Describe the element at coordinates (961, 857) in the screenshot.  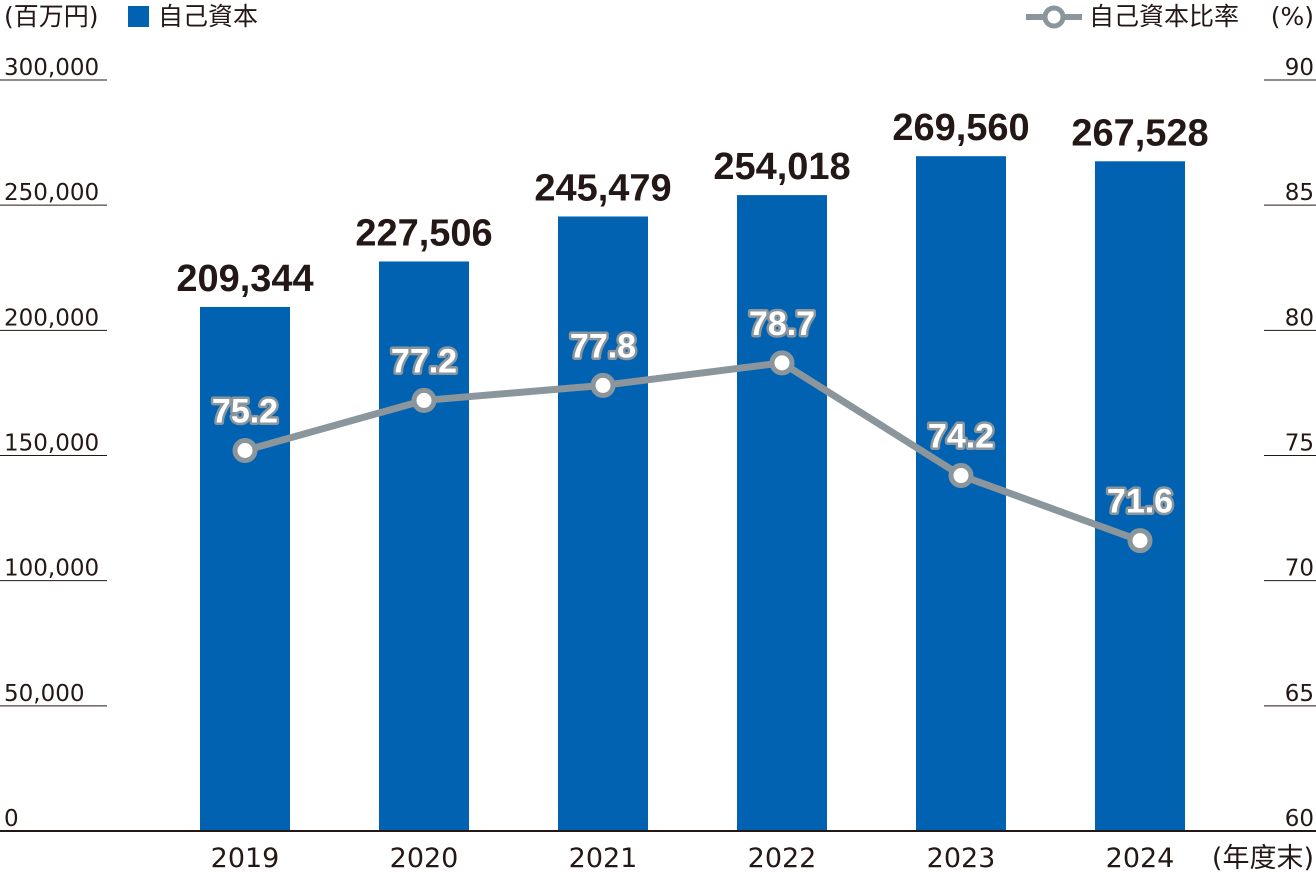
I see `x-tick-label: 2023` at that location.